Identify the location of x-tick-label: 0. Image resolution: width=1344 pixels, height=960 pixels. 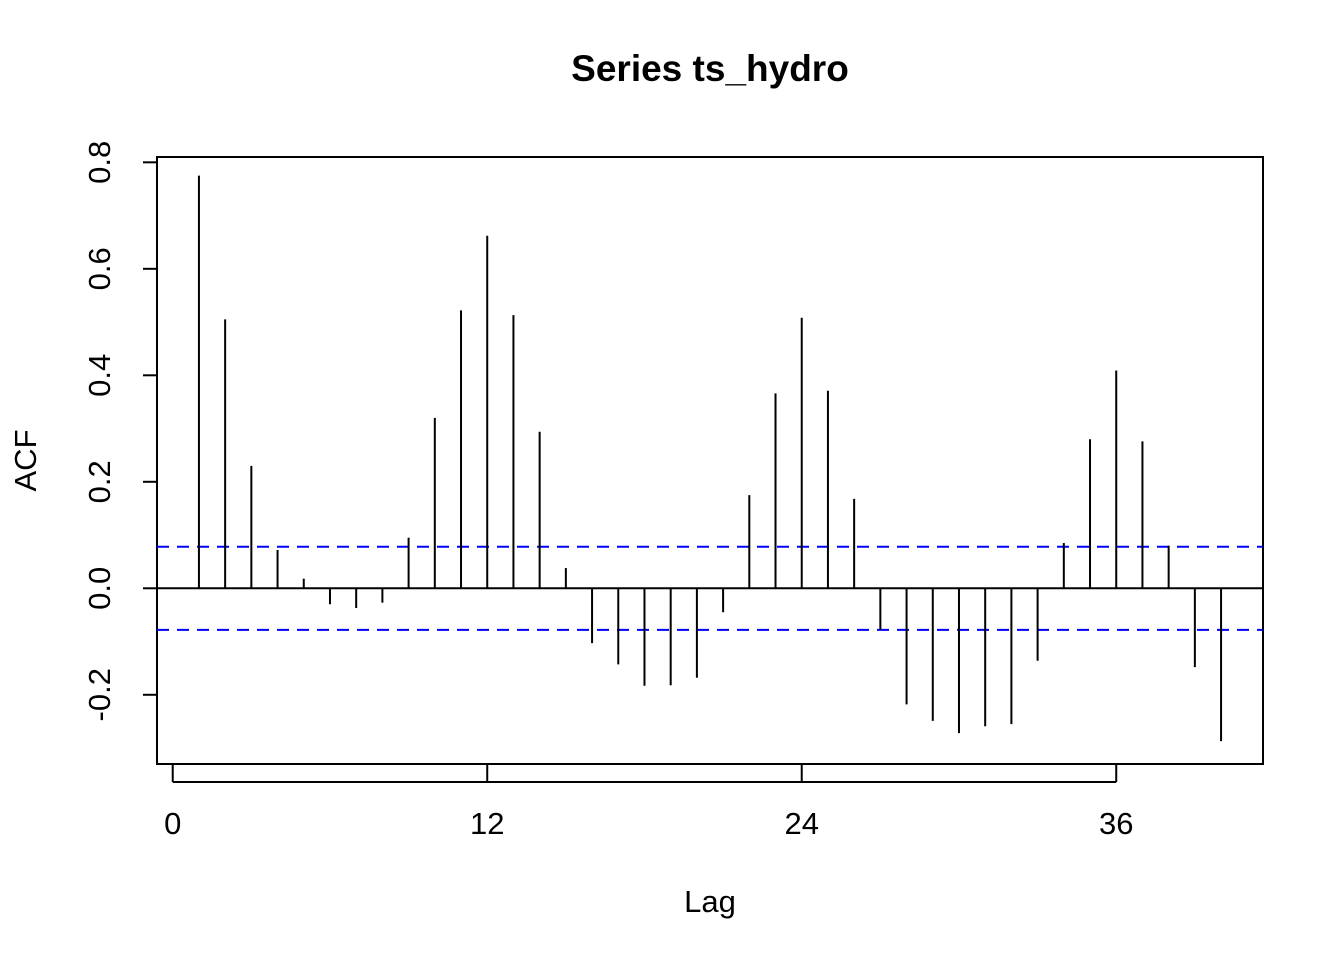
(172, 823).